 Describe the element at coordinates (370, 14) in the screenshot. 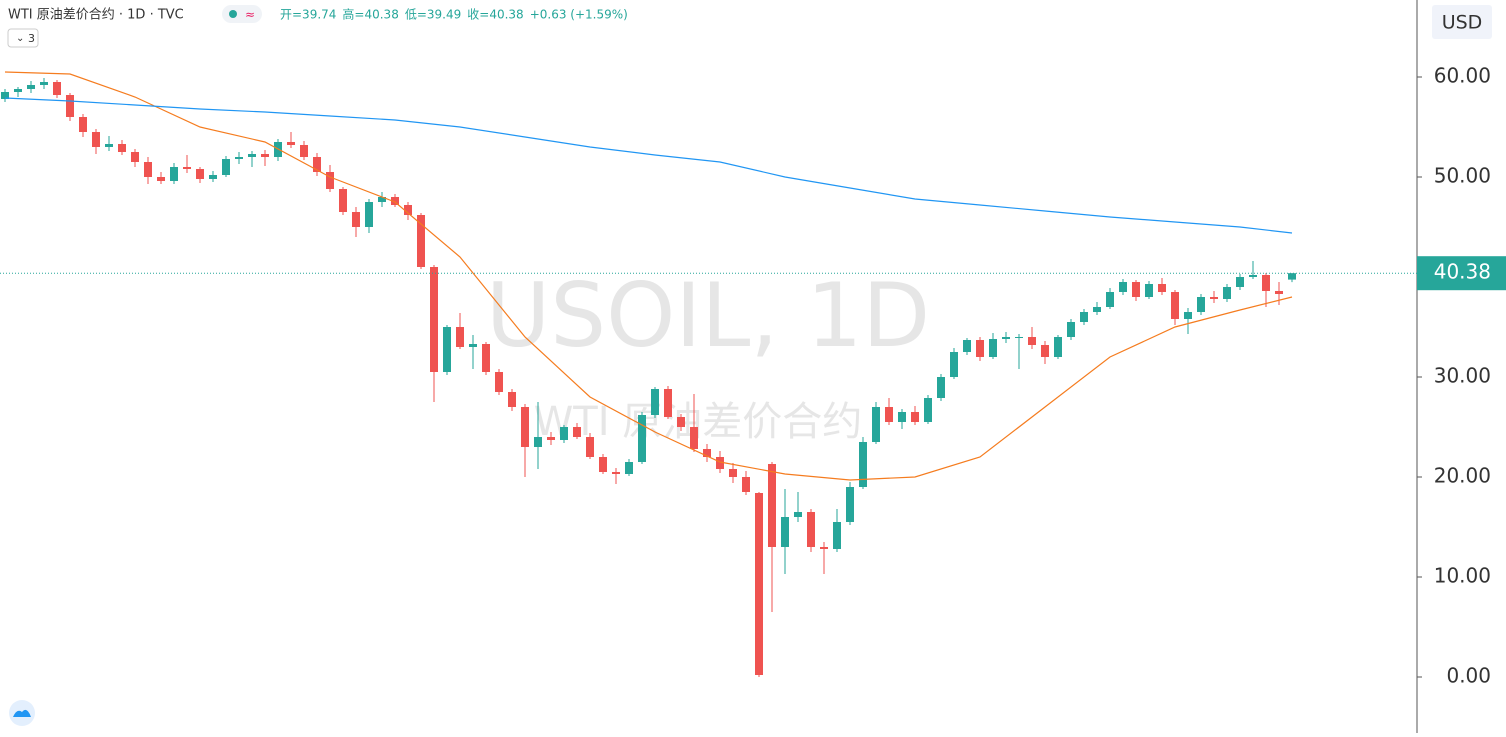

I see `ohlc-item: 高=40.38` at that location.